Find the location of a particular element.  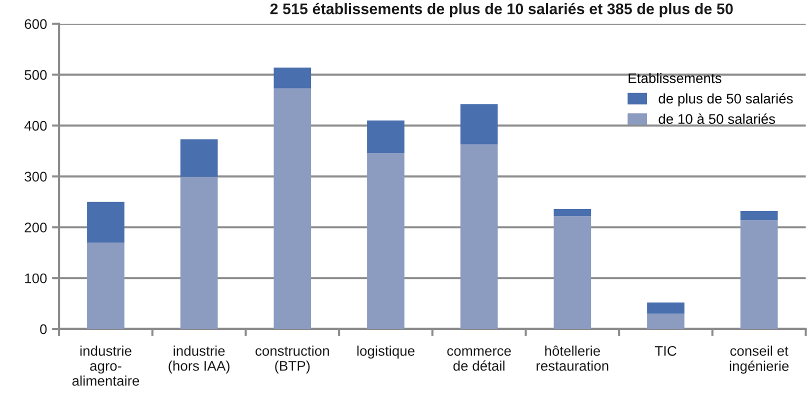

legend-title: Etablissements is located at coordinates (675, 78).